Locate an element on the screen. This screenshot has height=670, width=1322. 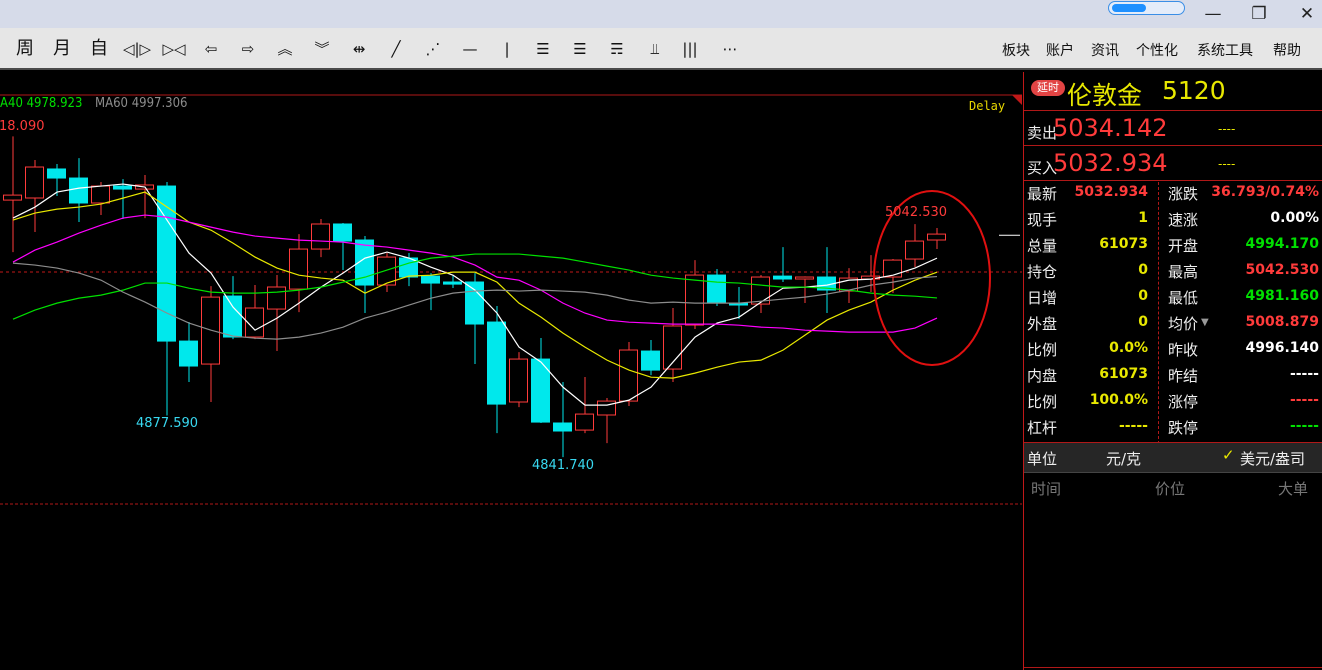
low-label-2: 4841.740 is located at coordinates (563, 465).